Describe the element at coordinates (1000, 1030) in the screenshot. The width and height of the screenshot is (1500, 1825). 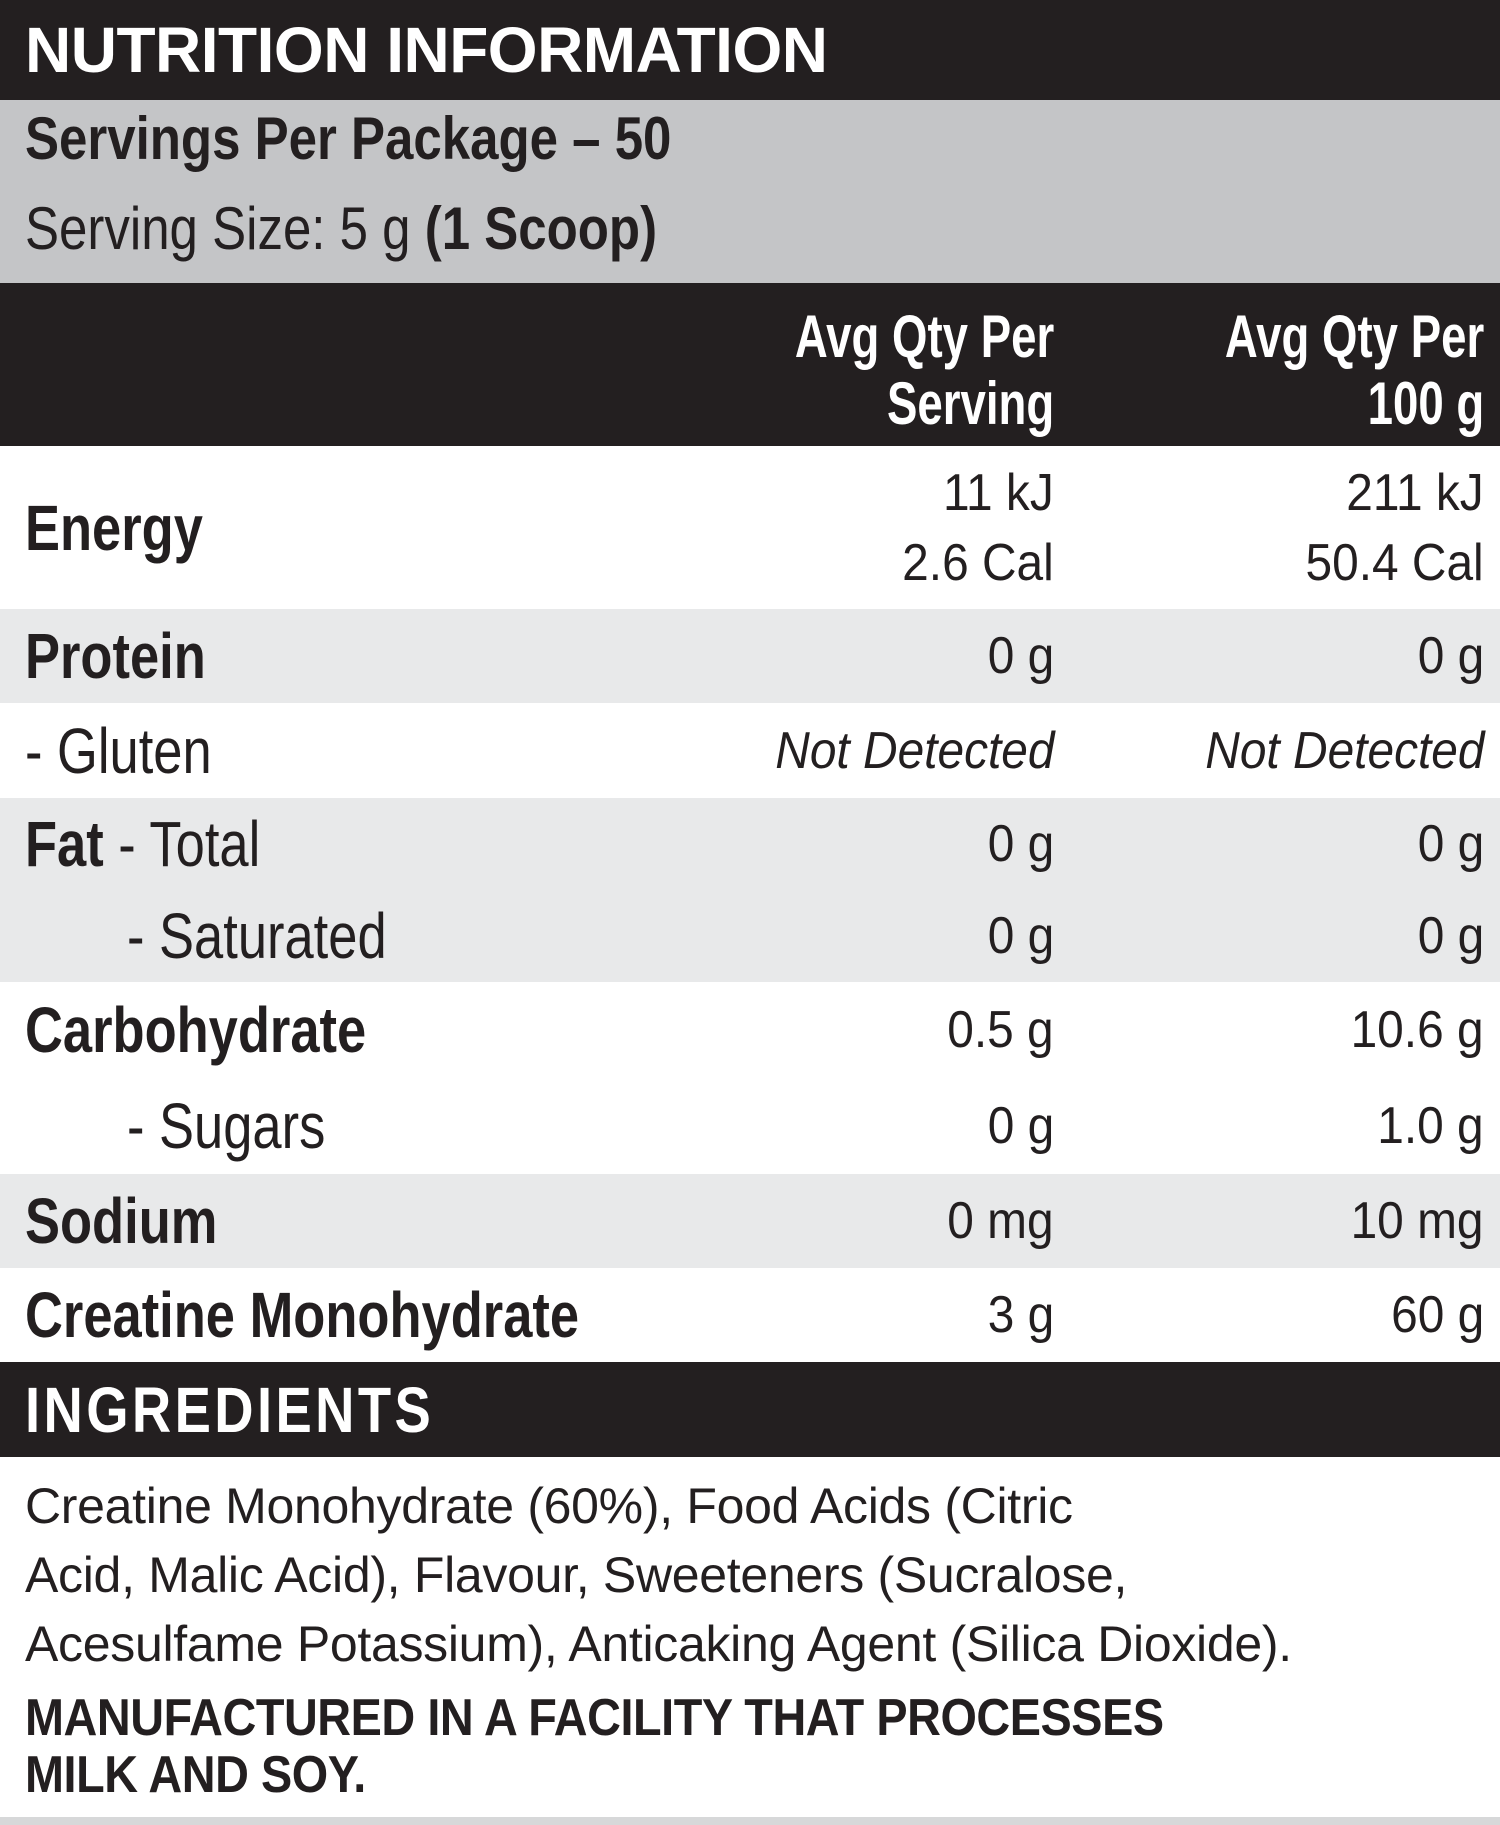
I see `value-per-serving: 0.5 g` at that location.